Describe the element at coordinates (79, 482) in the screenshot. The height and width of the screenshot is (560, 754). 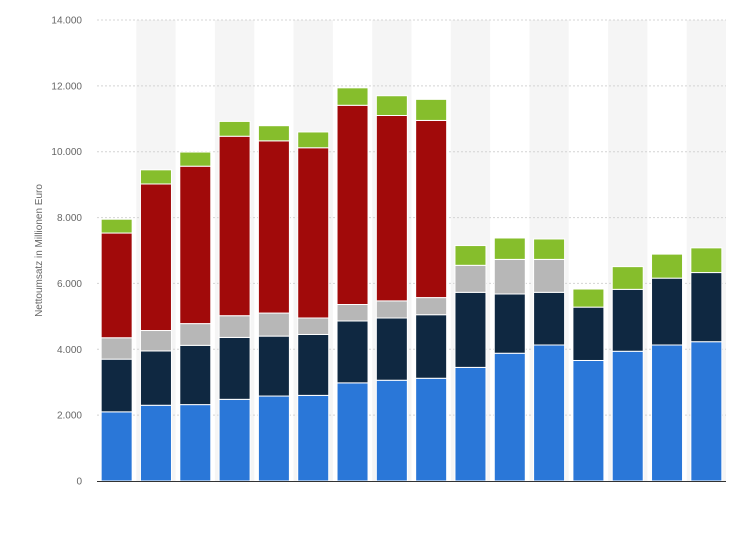
I see `y-tick-label: 0` at that location.